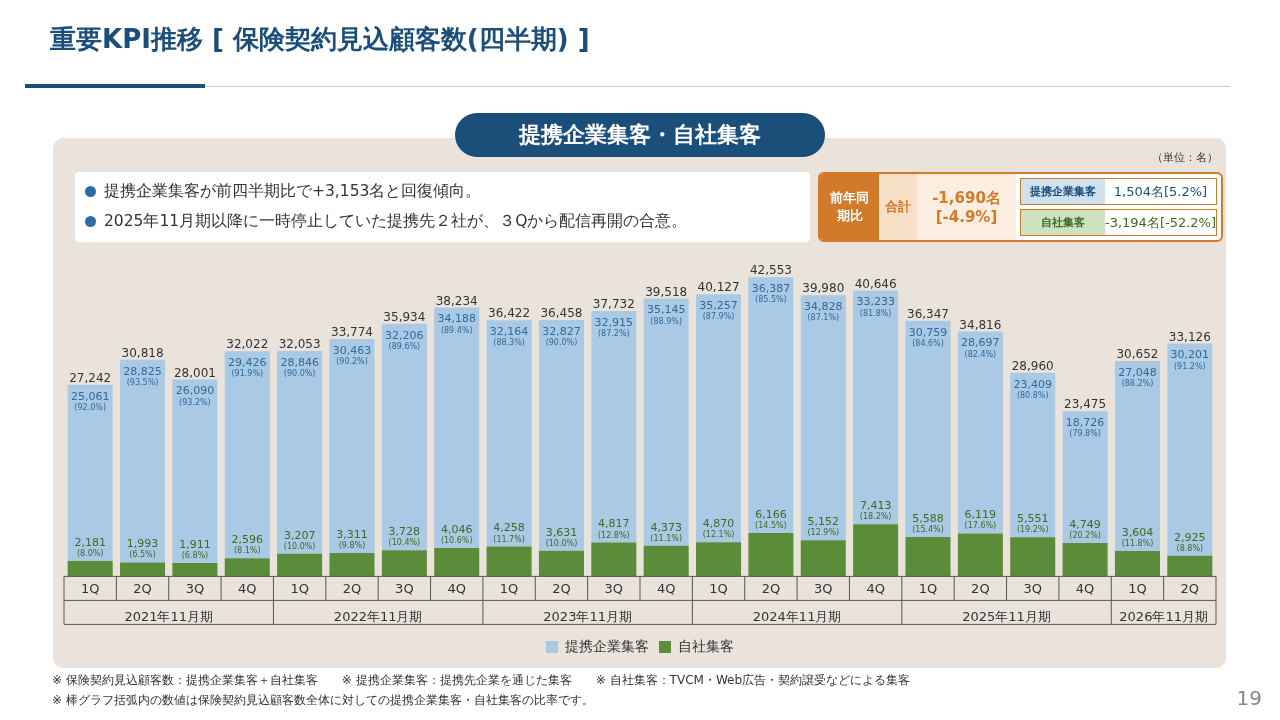  Describe the element at coordinates (247, 544) in the screenshot. I see `data-label: 2,596 (8.1%)` at that location.